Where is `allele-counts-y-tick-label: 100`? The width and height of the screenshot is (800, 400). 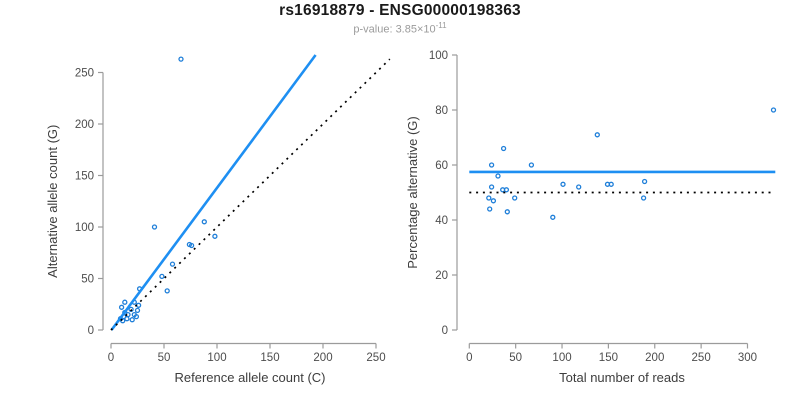 allele-counts-y-tick-label: 100 is located at coordinates (84, 228).